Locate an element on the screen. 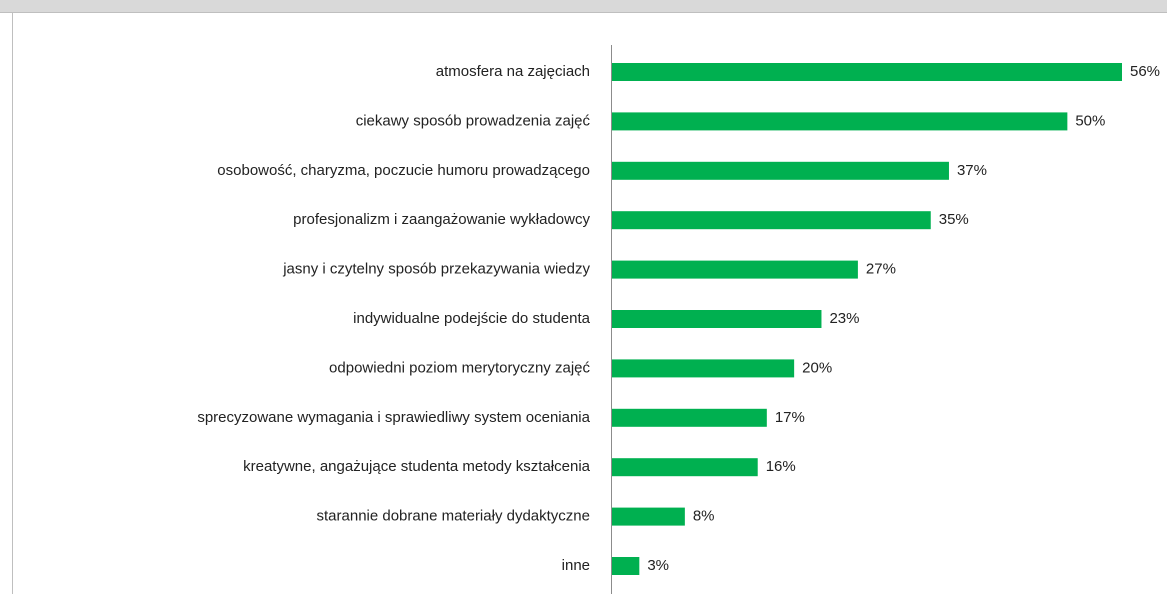 The image size is (1167, 594). category-label: indywidualne podejście do studenta is located at coordinates (471, 318).